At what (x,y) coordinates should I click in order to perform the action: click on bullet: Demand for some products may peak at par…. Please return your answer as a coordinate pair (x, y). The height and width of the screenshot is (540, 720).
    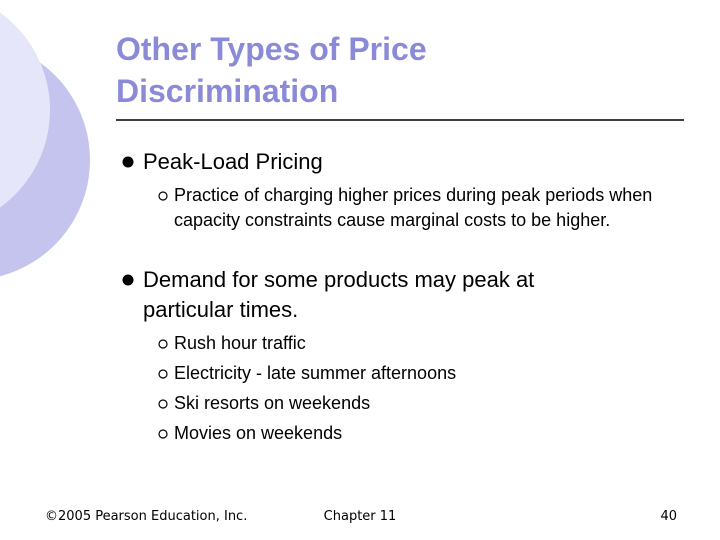
    Looking at the image, I should click on (339, 294).